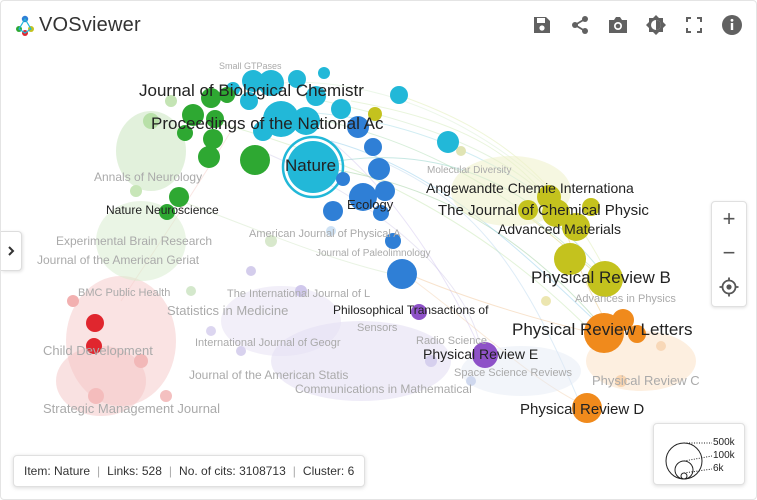 This screenshot has height=500, width=757. I want to click on brightness-icon, so click(656, 25).